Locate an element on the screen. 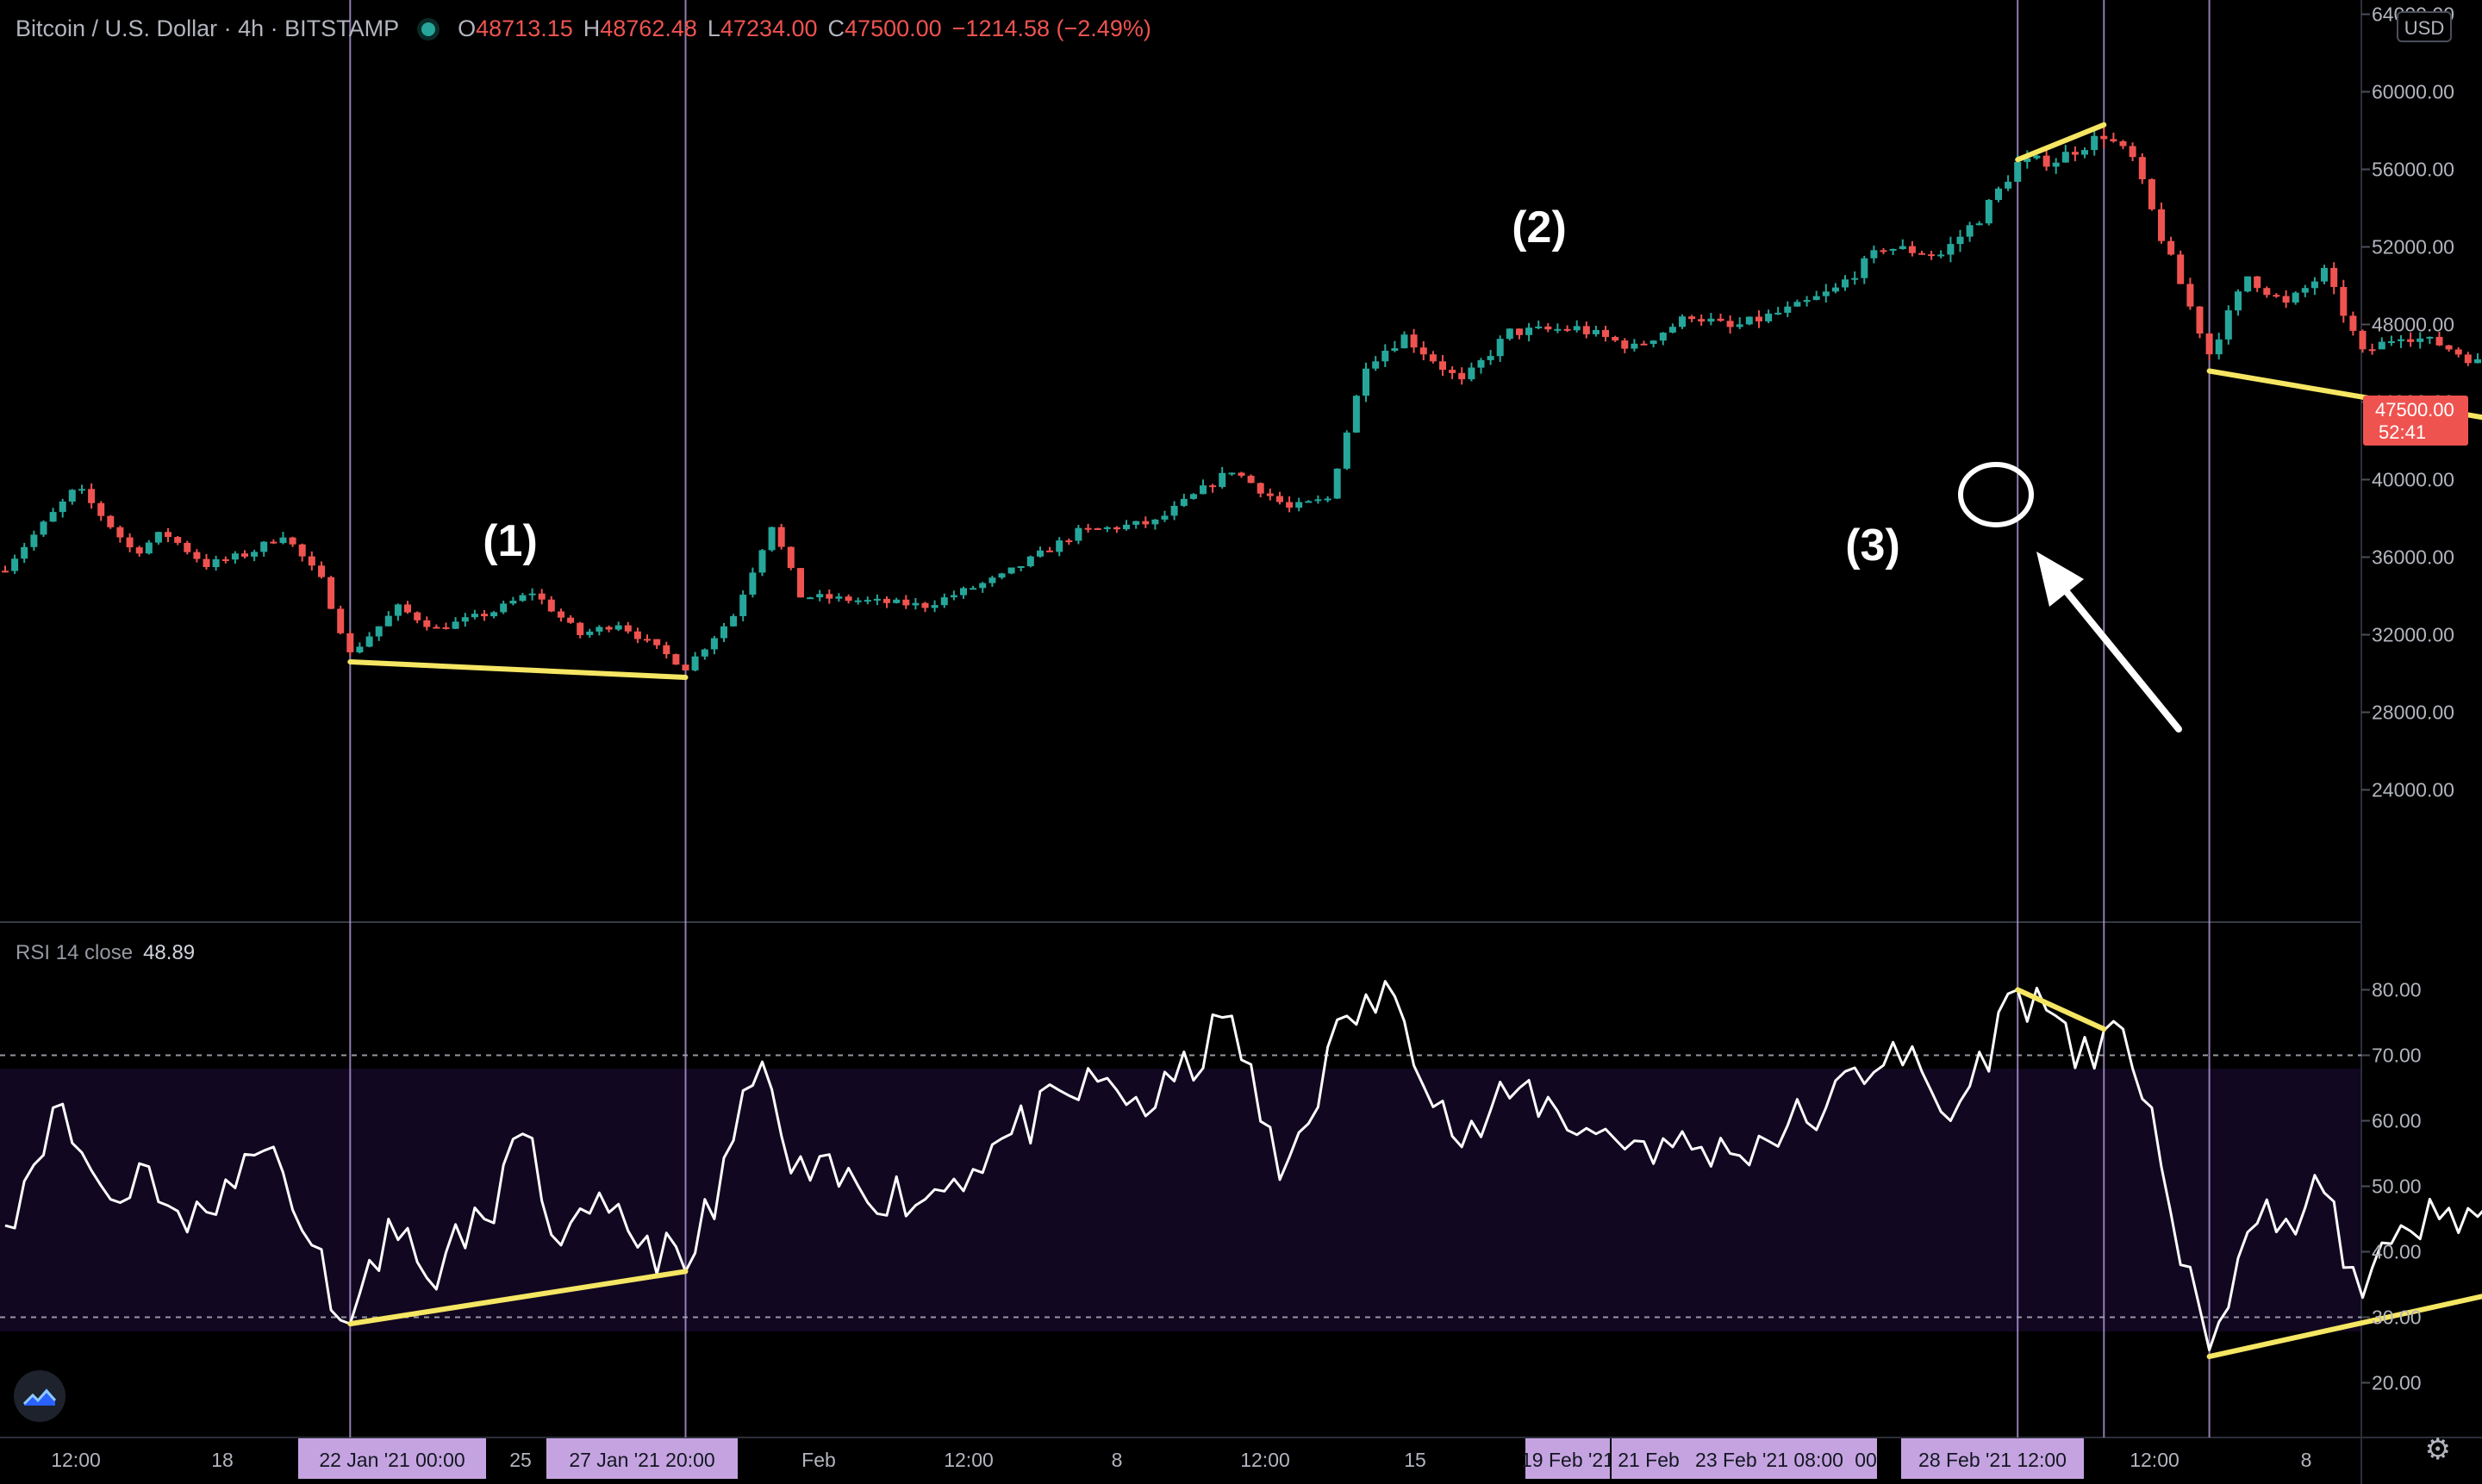  market-status-icon is located at coordinates (428, 29).